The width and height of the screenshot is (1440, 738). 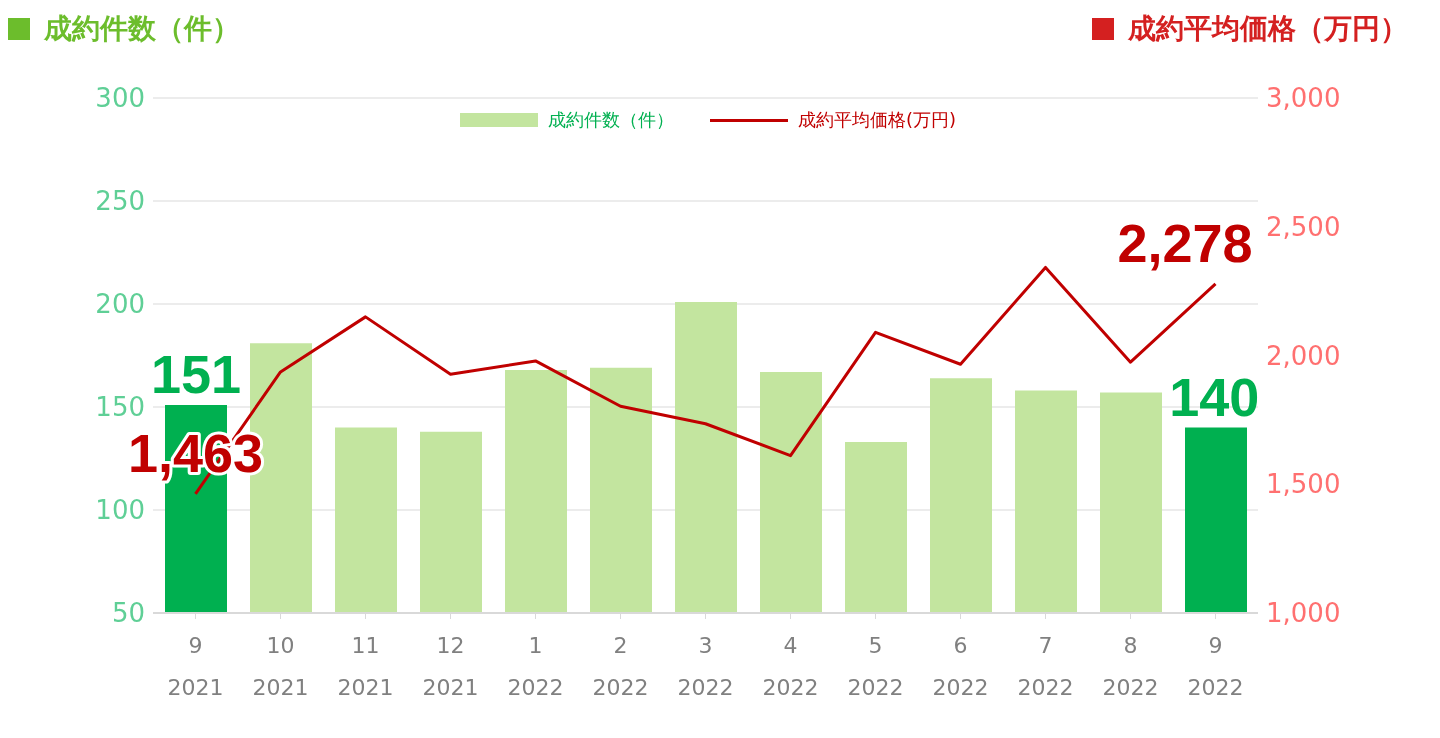 I want to click on y2-tick-label: 2,500, so click(x=1303, y=226).